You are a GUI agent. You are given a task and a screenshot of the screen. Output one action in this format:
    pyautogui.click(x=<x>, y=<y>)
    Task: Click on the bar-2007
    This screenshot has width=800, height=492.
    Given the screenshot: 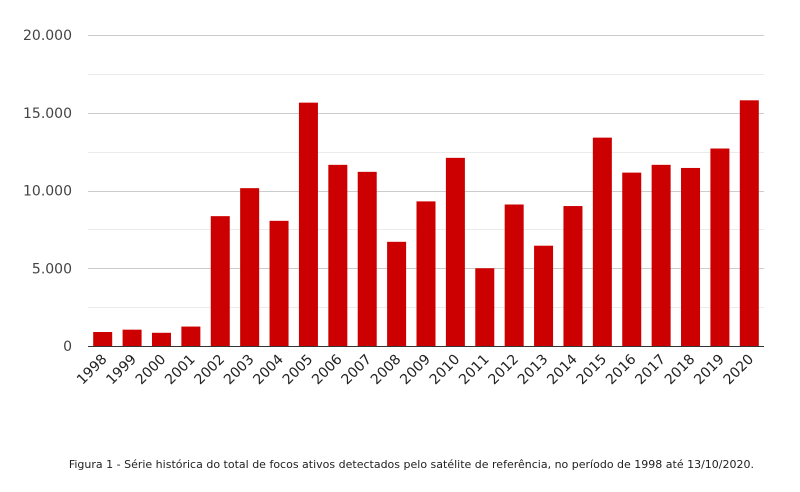 What is the action you would take?
    pyautogui.click(x=367, y=258)
    